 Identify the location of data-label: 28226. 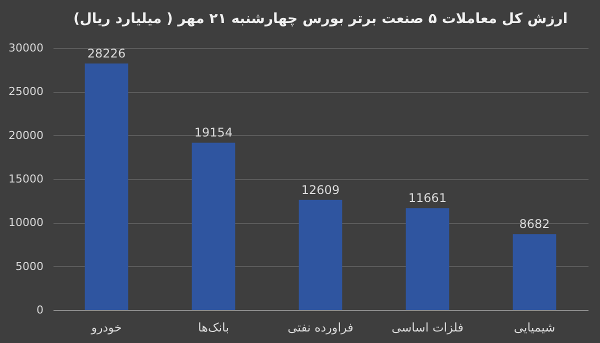
(106, 53).